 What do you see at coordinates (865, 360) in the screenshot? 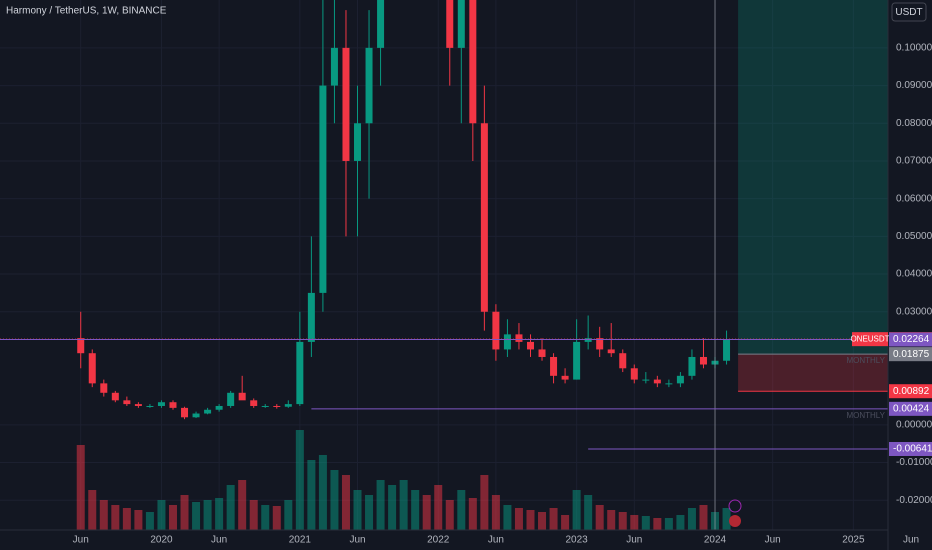
I see `line-note: MONTHLY` at bounding box center [865, 360].